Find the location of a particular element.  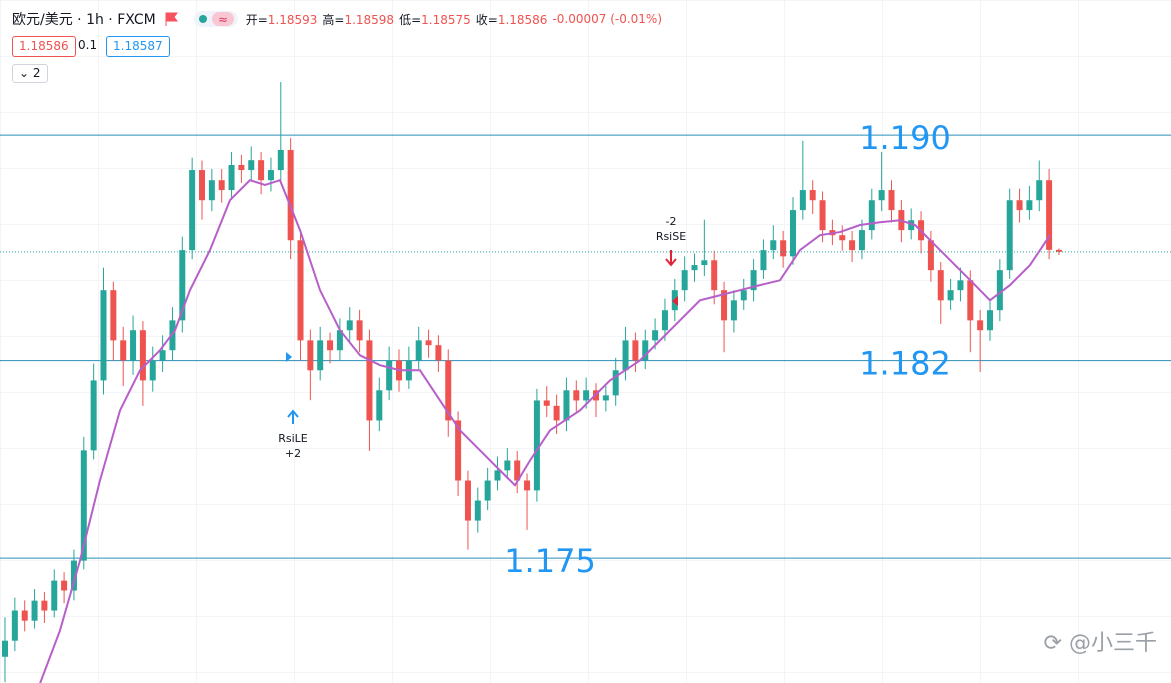

signal-size: -2 is located at coordinates (671, 221).